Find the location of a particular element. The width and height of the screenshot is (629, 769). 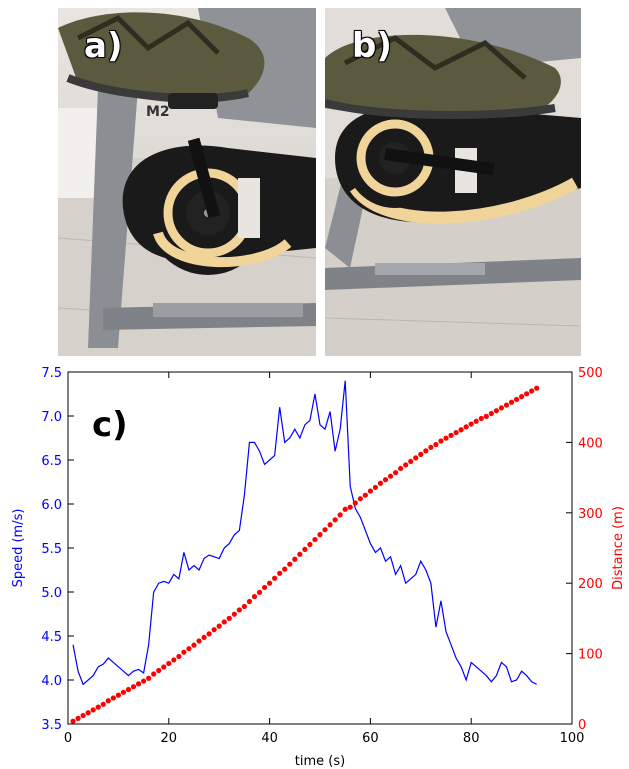

panel-label-a: a) is located at coordinates (103, 46).